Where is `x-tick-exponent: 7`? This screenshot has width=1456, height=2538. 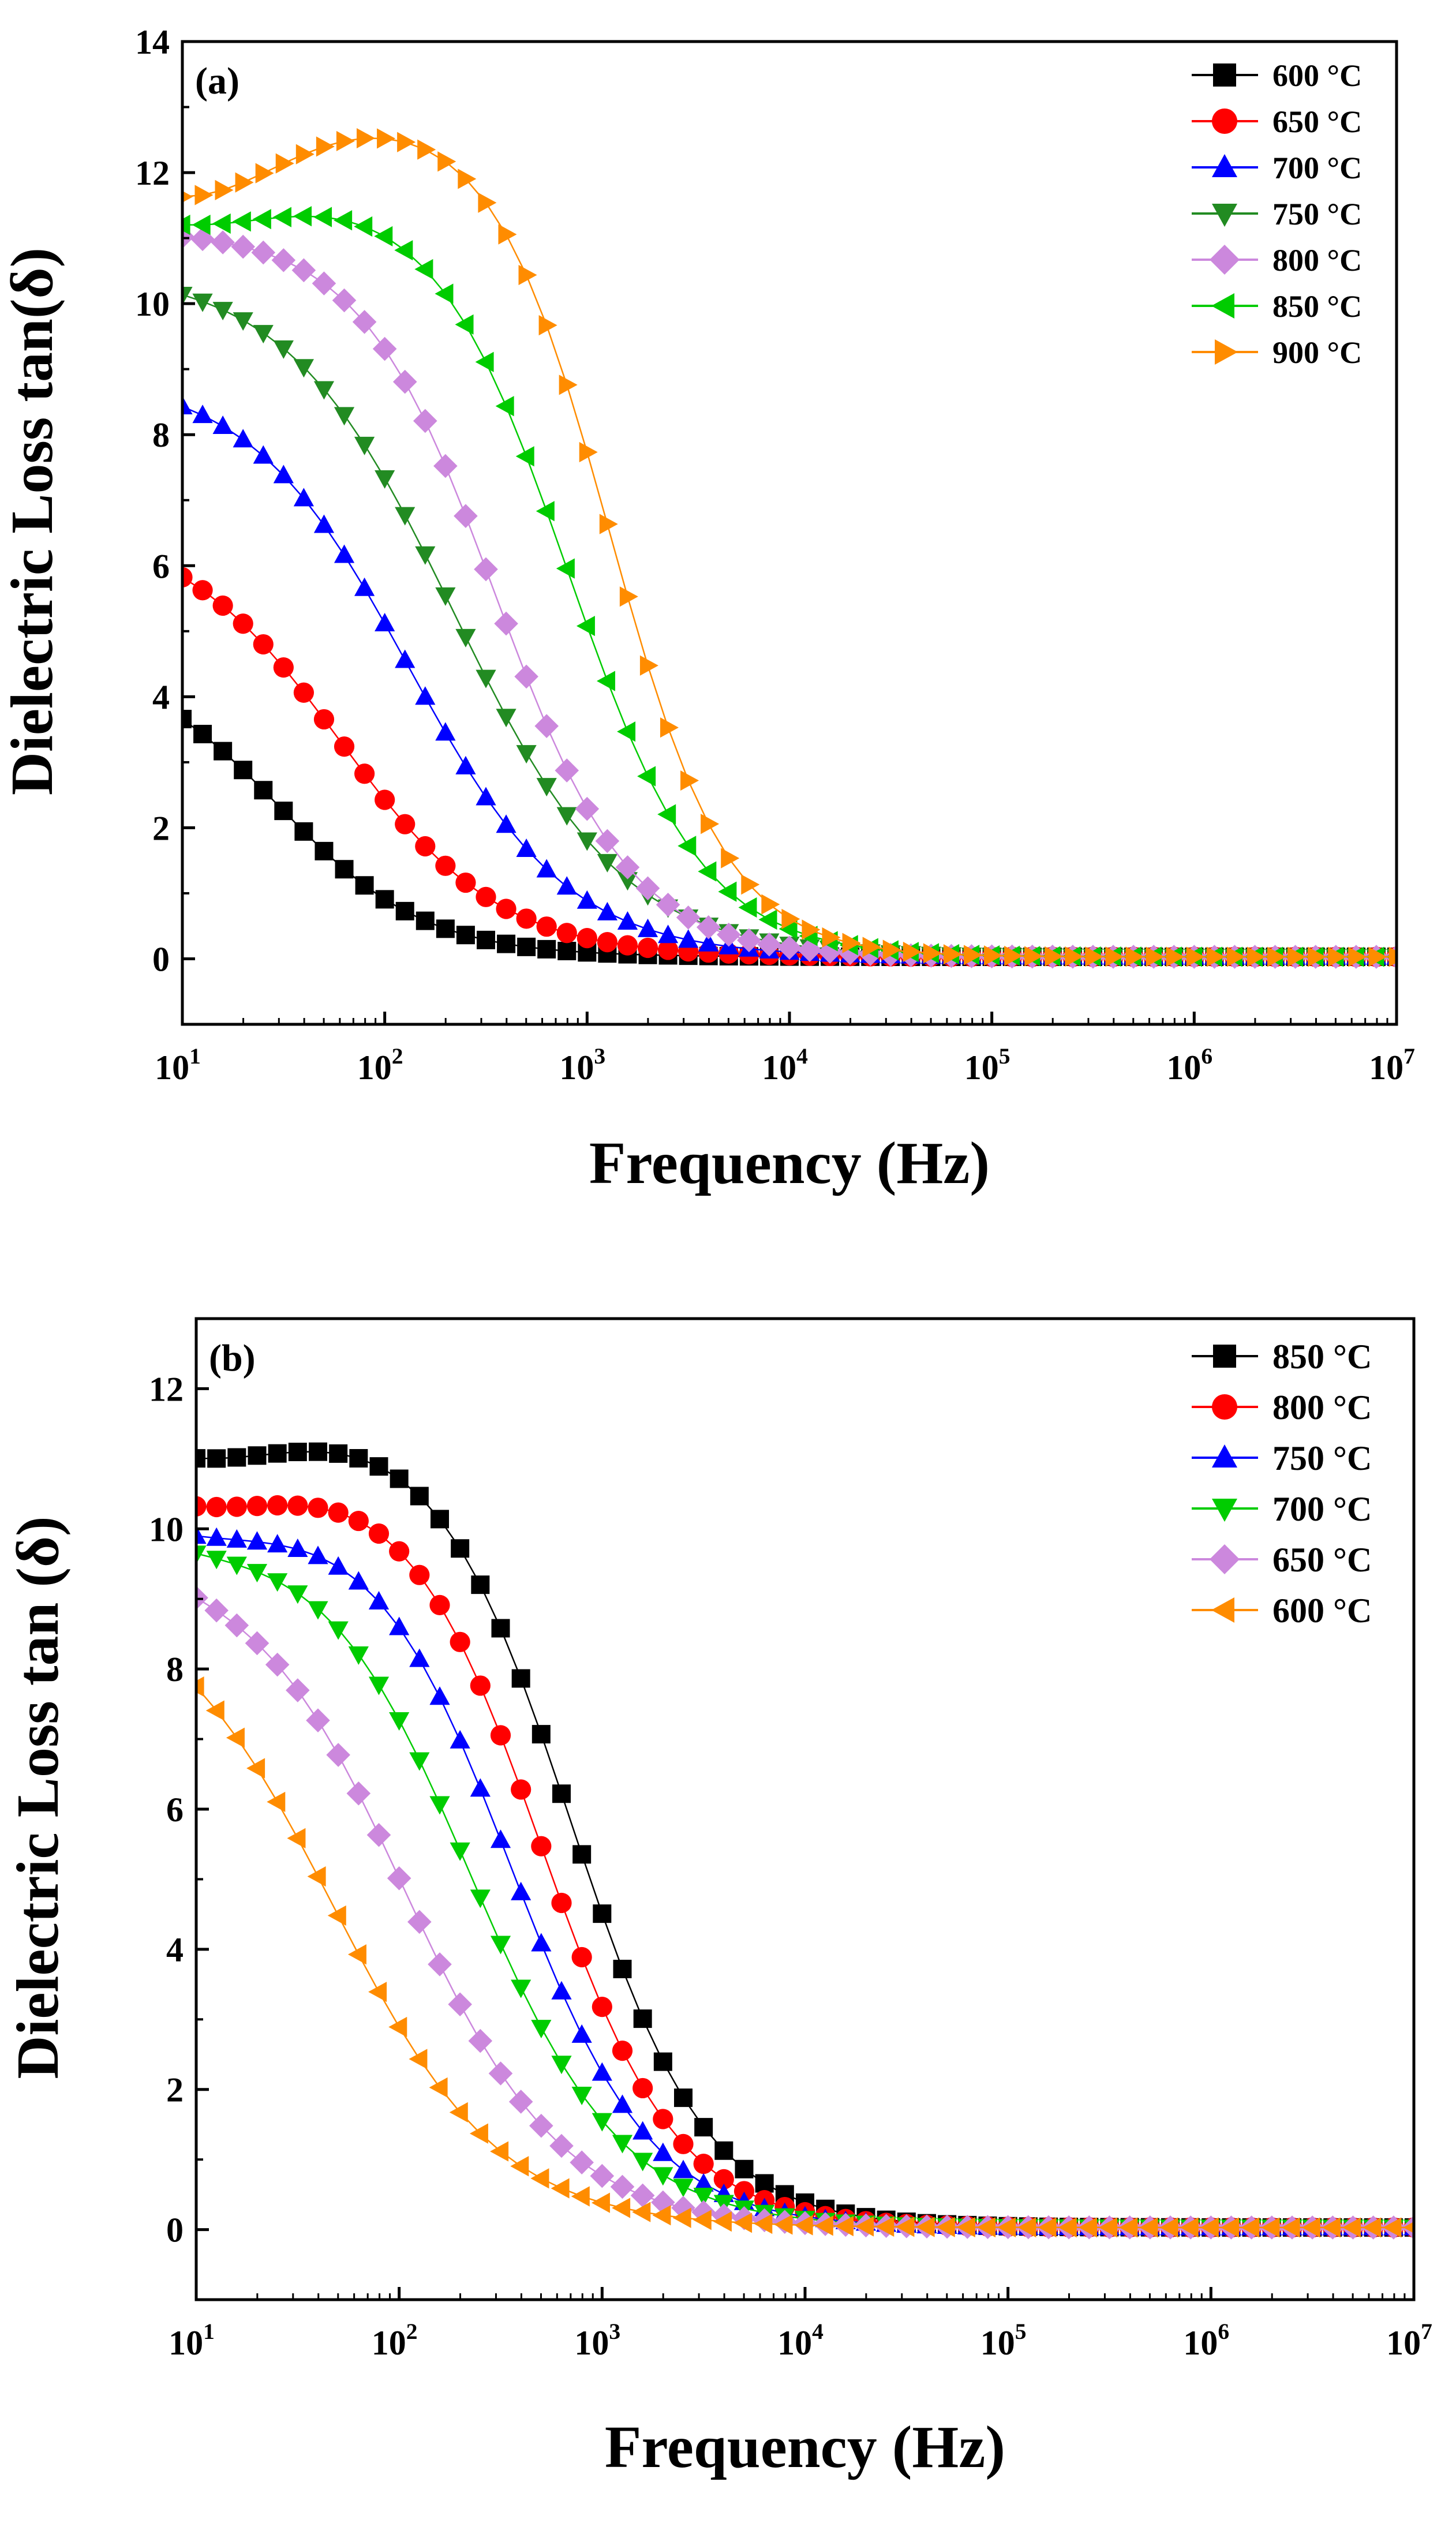 x-tick-exponent: 7 is located at coordinates (1426, 2331).